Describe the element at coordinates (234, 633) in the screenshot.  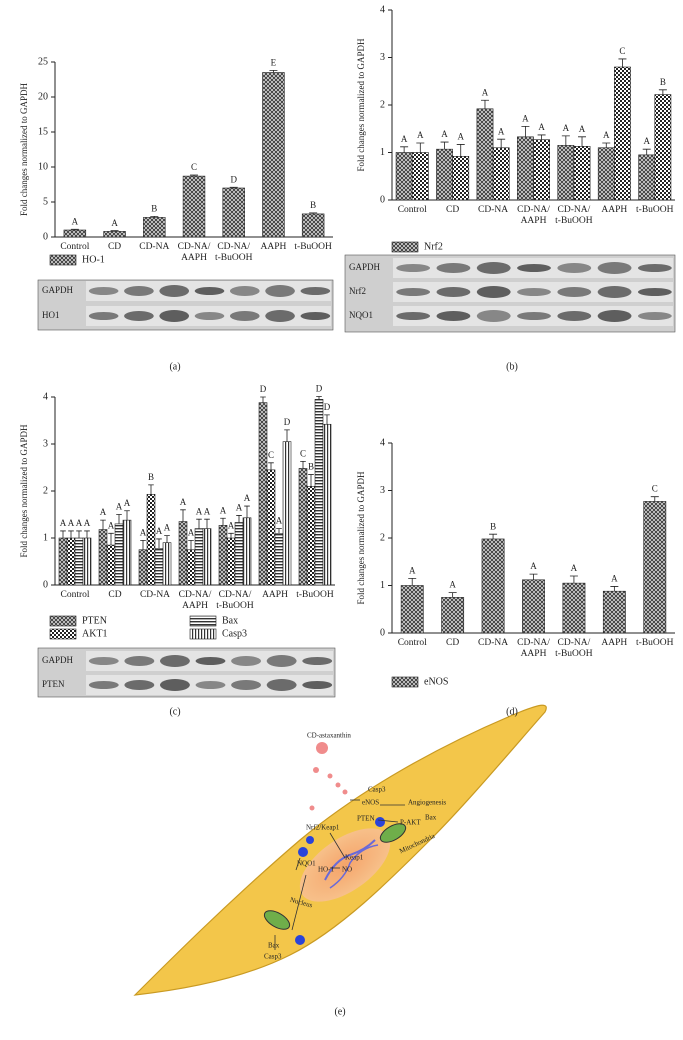
I see `legend-label: Casp3` at that location.